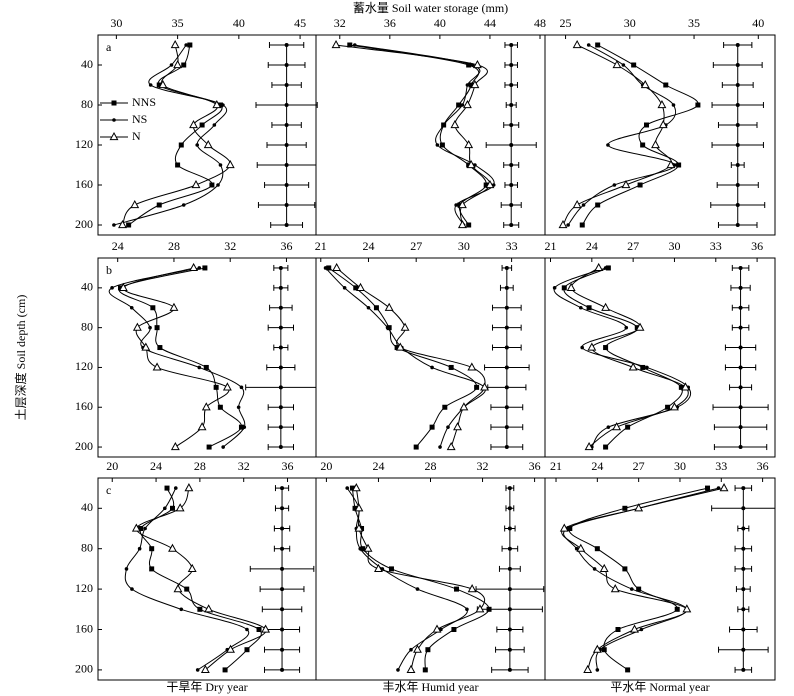  Describe the element at coordinates (114, 103) in the screenshot. I see `legend-marker` at that location.